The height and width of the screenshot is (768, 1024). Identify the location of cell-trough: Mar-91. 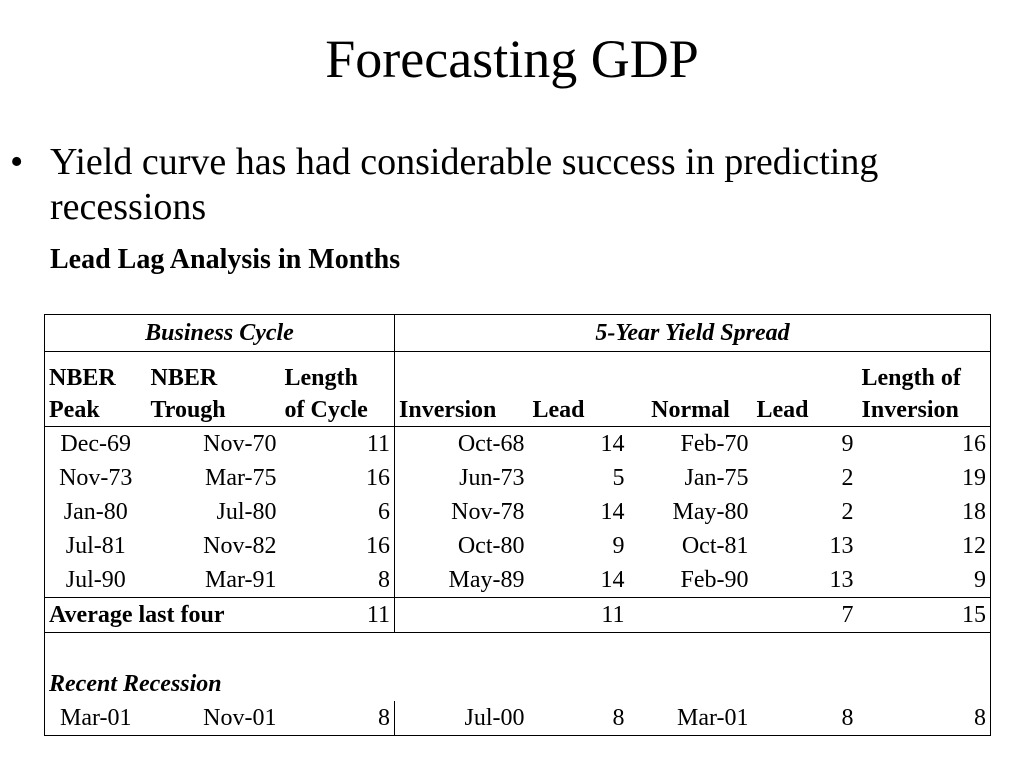
(241, 579).